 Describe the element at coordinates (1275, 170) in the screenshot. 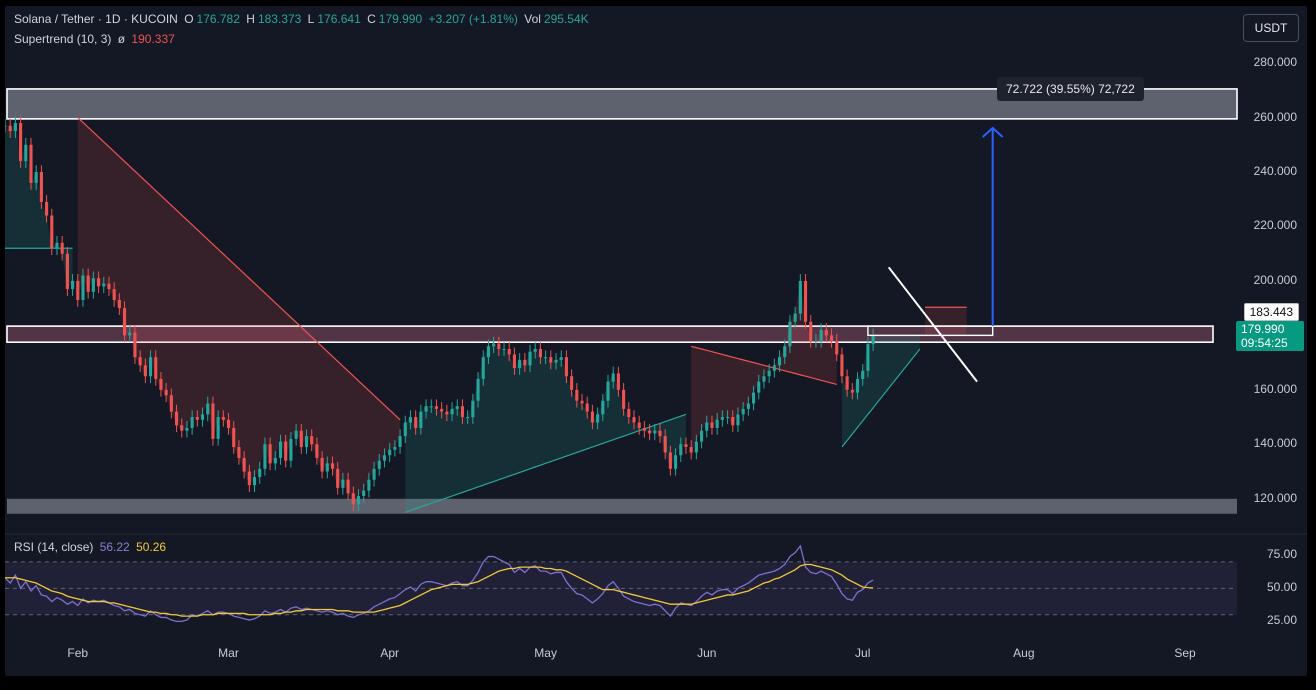

I see `price-tick-label: 240.000` at that location.